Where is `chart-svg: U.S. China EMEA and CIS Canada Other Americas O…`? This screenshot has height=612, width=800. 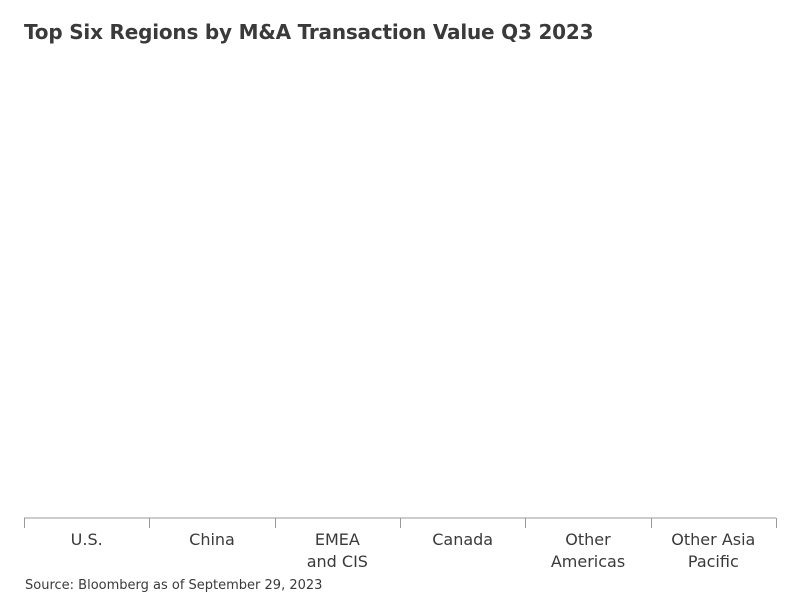
chart-svg: U.S. China EMEA and CIS Canada Other Americas O… is located at coordinates (400, 544).